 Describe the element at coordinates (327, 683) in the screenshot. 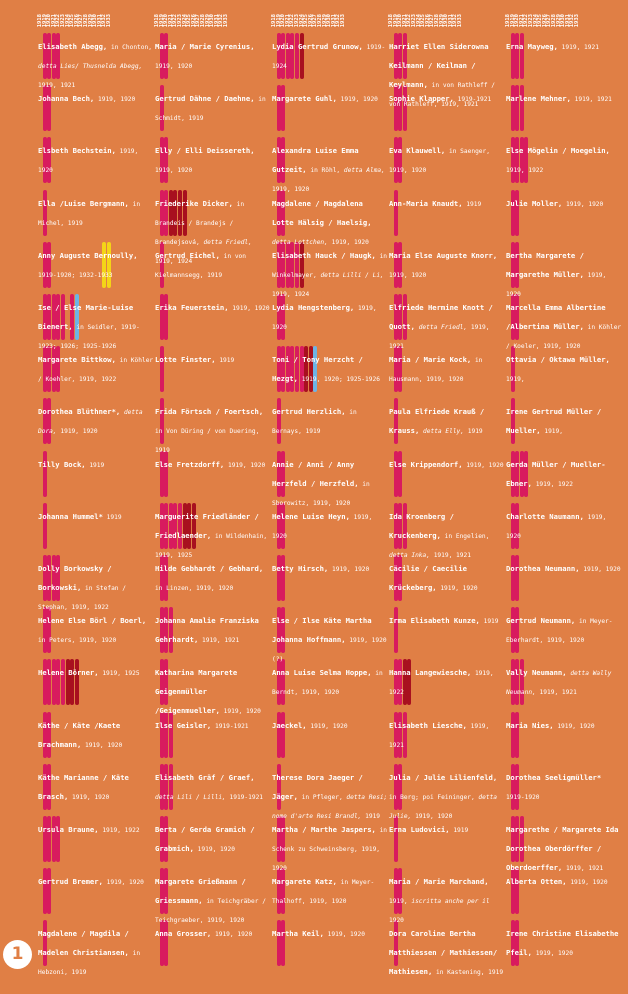

I see `student-detail: in Berndt, 1919, 1920` at that location.